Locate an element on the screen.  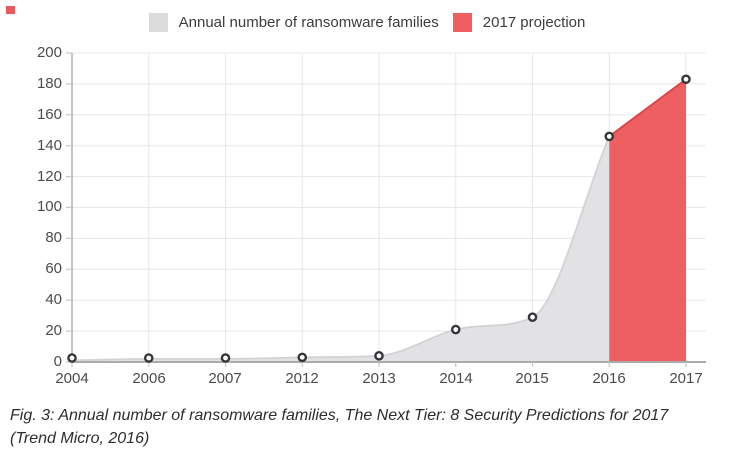
x-axis-label-2012: 2012 is located at coordinates (302, 378).